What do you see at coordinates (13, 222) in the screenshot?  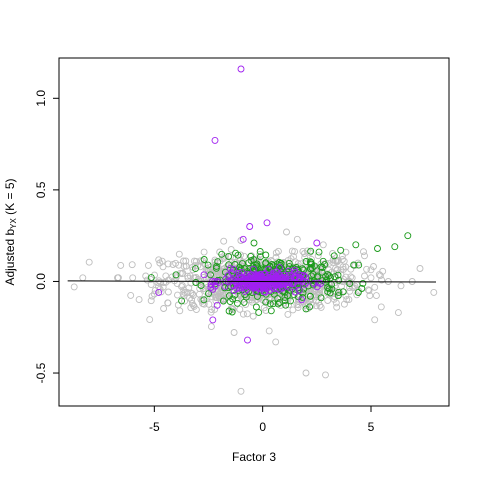 I see `y-axis-title-subscript: YX` at bounding box center [13, 222].